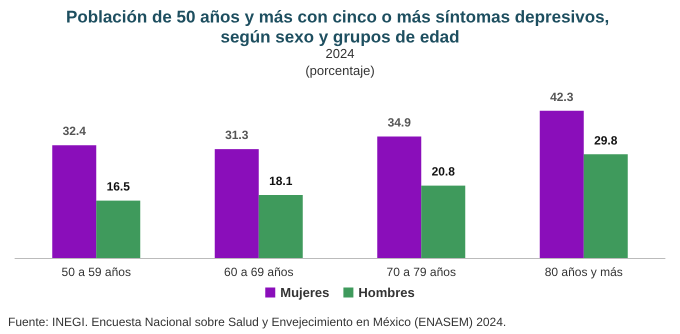 The width and height of the screenshot is (680, 334). What do you see at coordinates (444, 171) in the screenshot?
I see `data-label: 20.8` at bounding box center [444, 171].